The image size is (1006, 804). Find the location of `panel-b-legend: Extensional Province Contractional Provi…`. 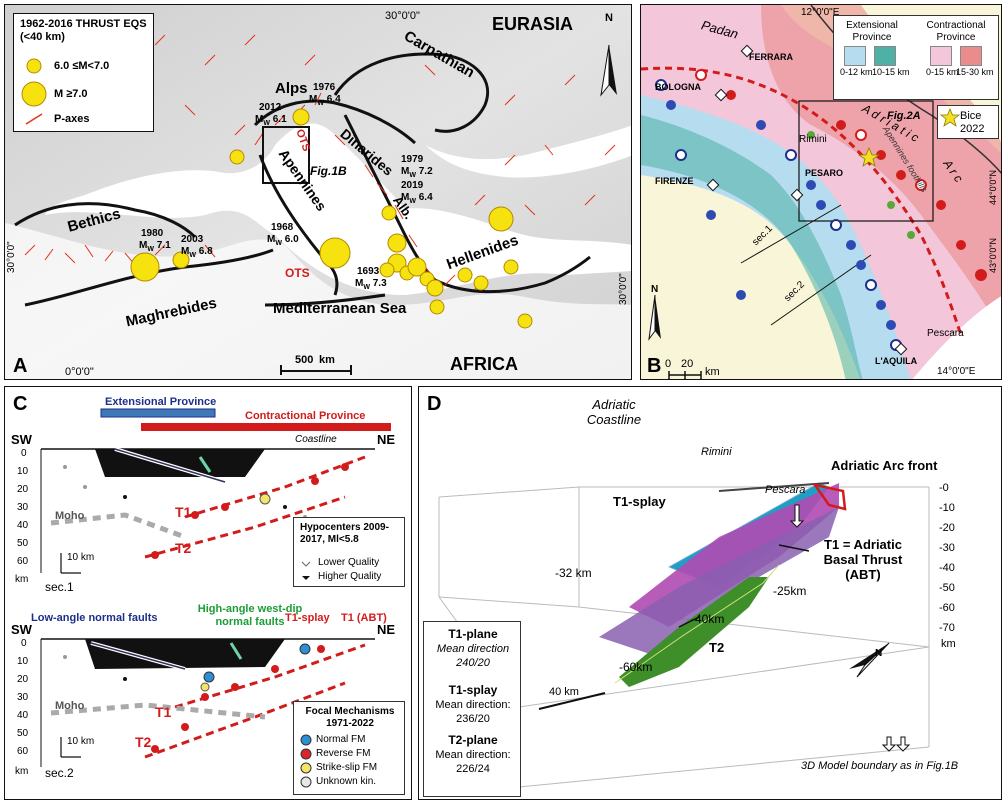

panel-b-legend: Extensional Province Contractional Provi… is located at coordinates (916, 57).